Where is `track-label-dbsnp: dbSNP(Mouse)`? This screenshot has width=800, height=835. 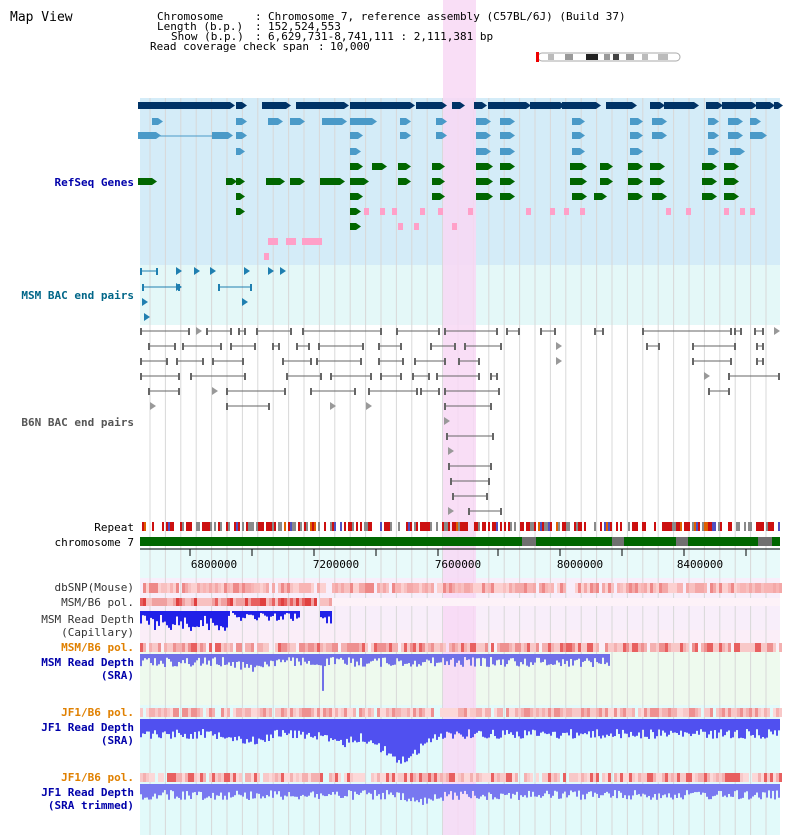
track-label-dbsnp: dbSNP(Mouse) is located at coordinates (94, 587).